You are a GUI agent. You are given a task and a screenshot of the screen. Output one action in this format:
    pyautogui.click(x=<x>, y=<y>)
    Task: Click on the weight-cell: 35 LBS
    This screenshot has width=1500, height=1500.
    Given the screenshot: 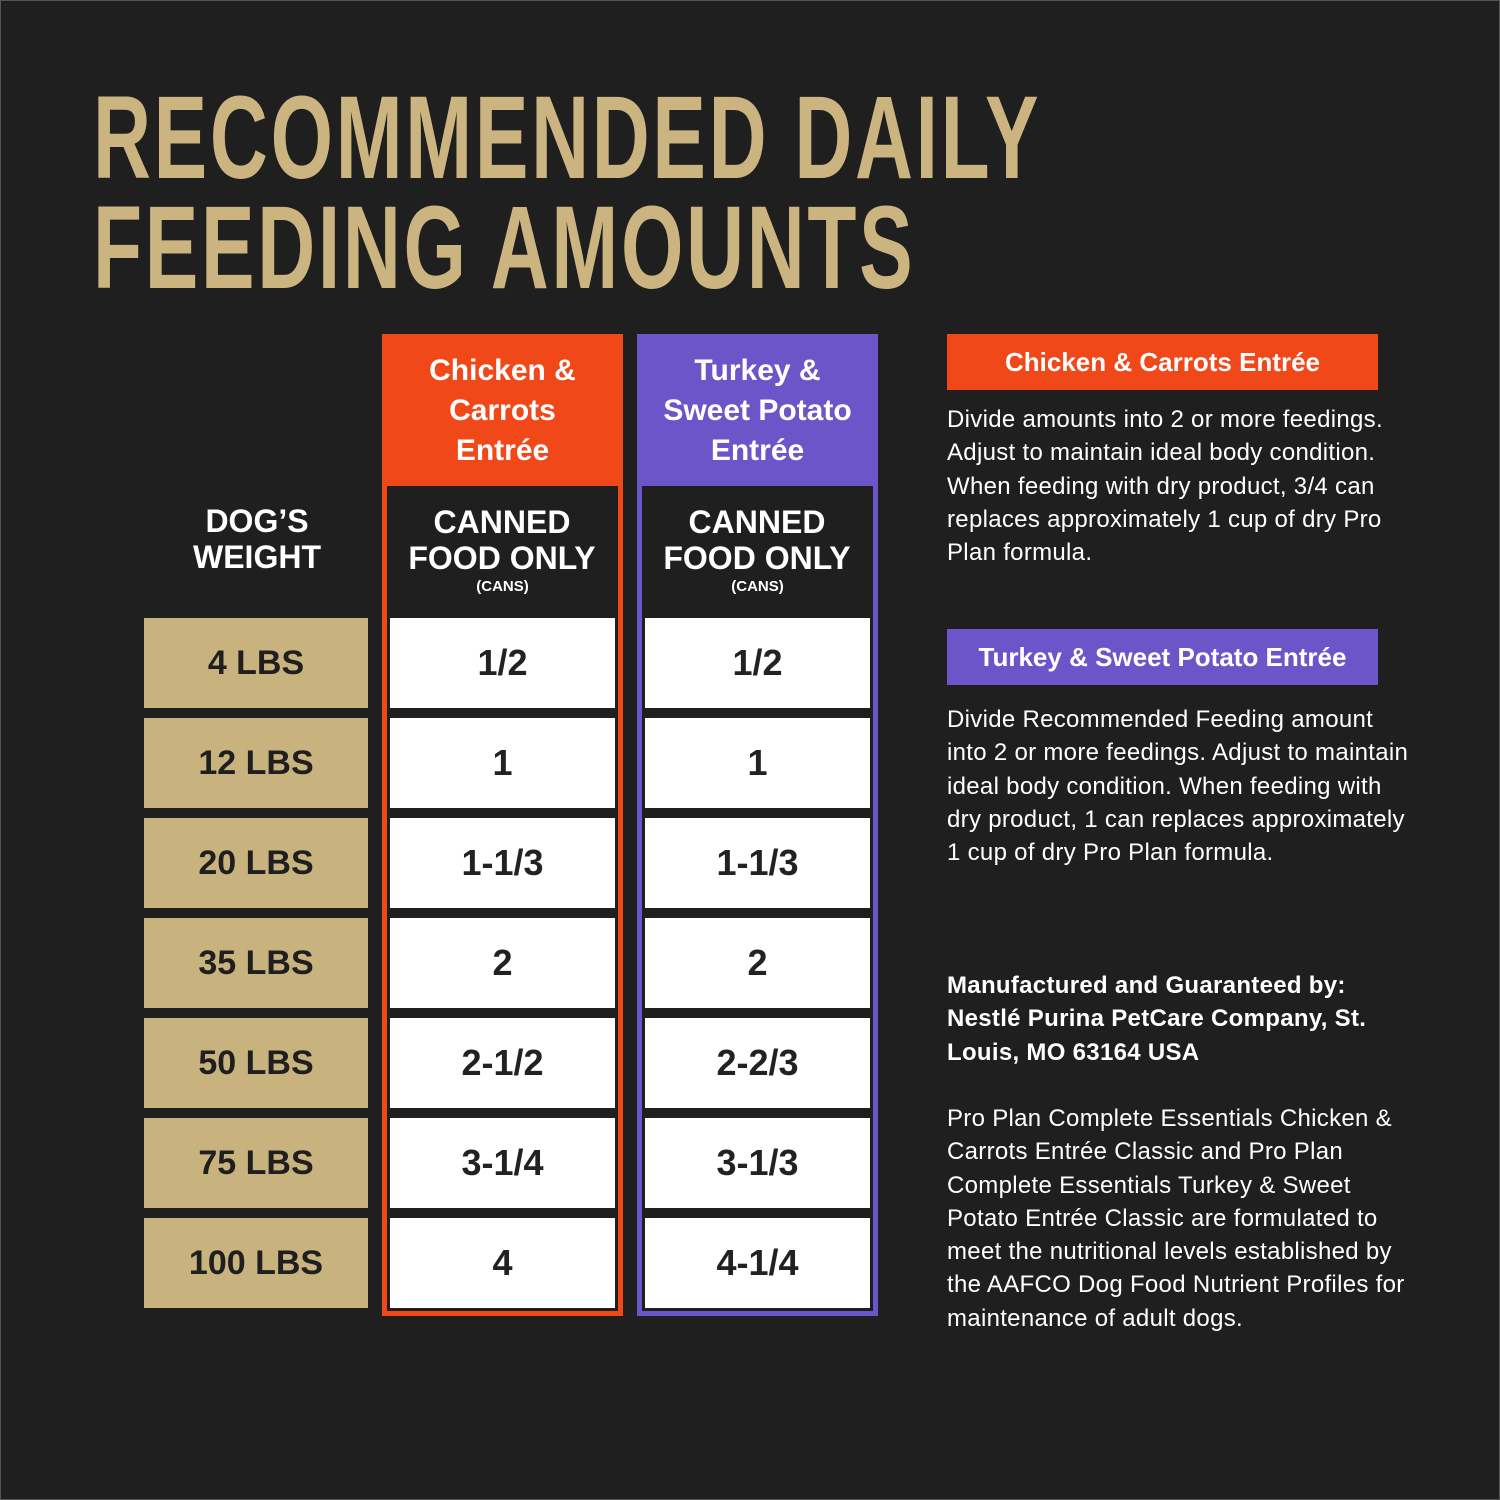 What is the action you would take?
    pyautogui.click(x=256, y=963)
    